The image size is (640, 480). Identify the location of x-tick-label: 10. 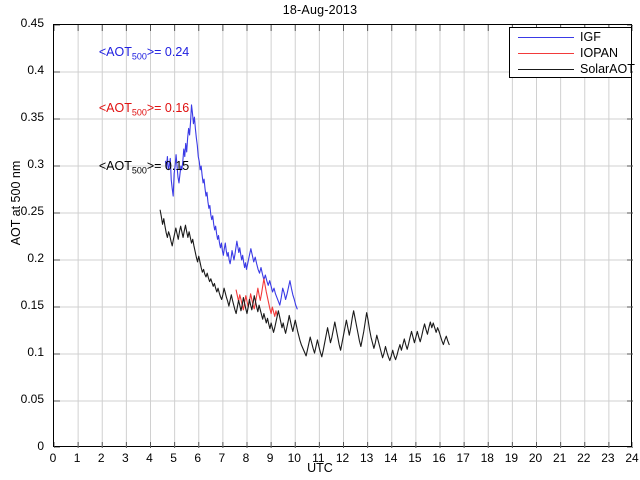
(294, 458).